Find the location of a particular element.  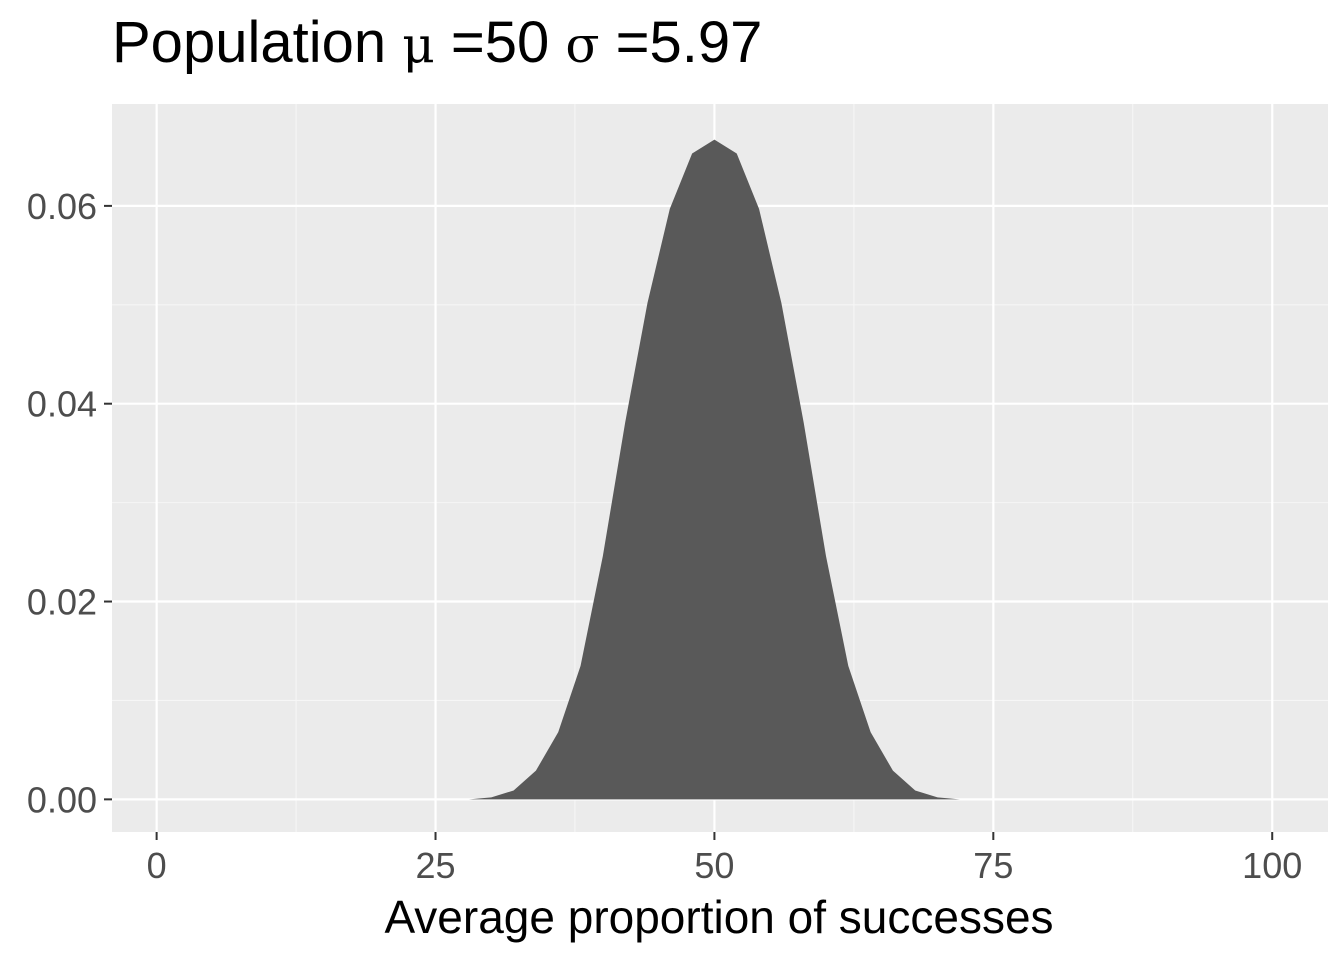

title-prefix: Population is located at coordinates (257, 42).